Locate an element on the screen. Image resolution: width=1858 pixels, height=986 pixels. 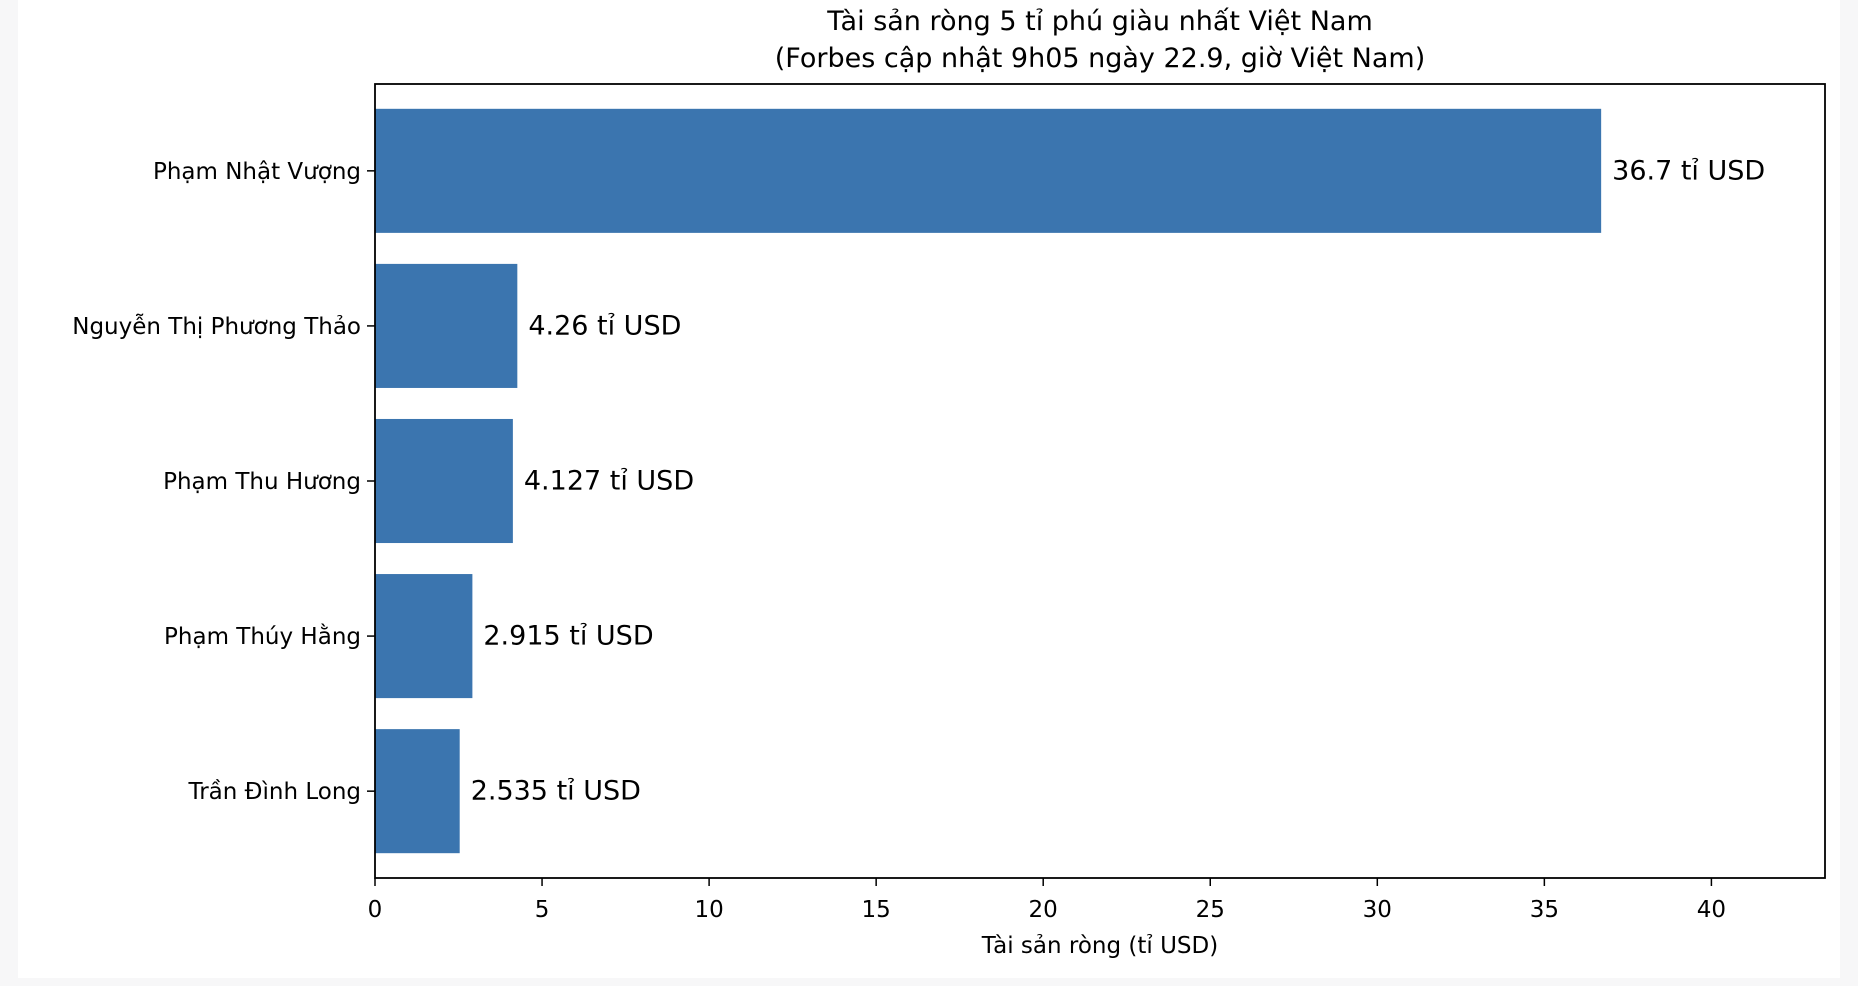
x-axis: 0 5 10 15 20 25 30 35 40 is located at coordinates (1047, 900).